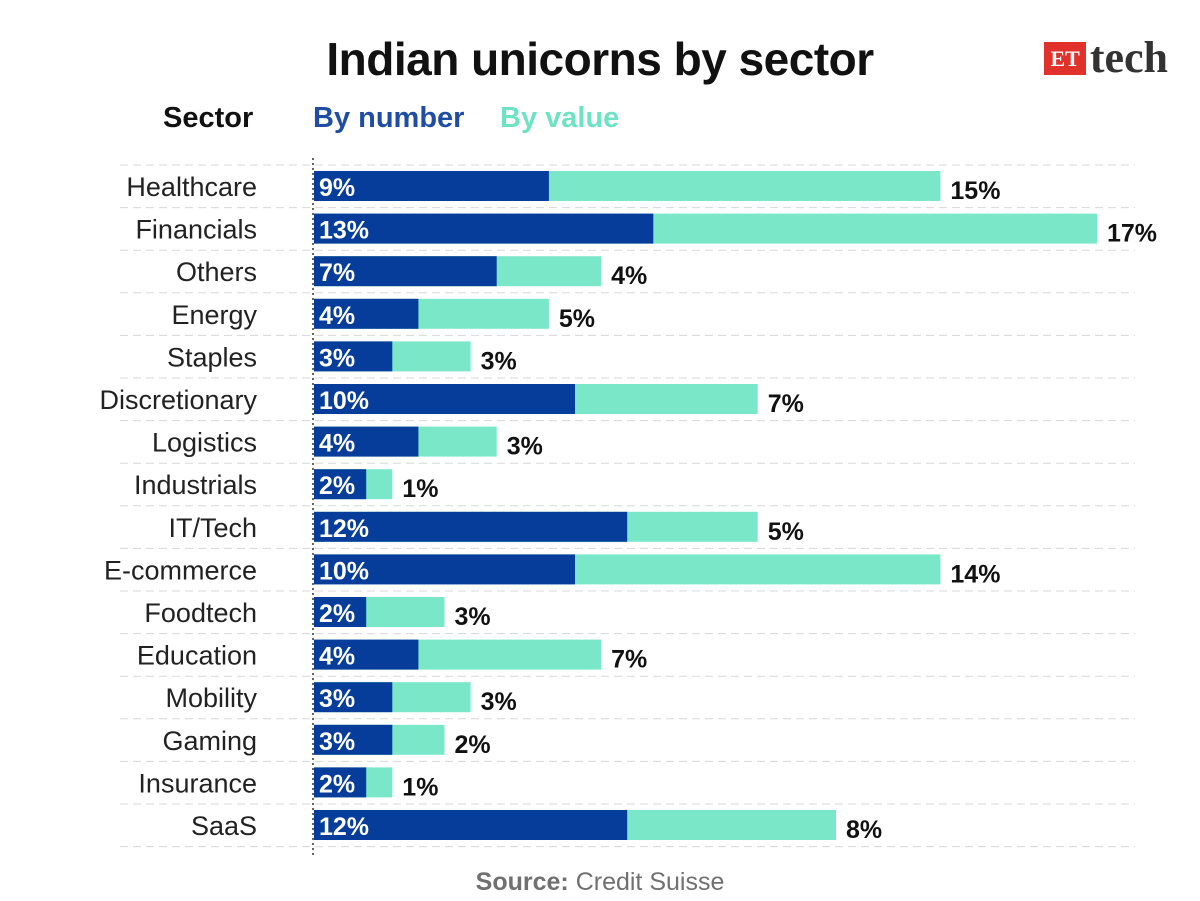 The image size is (1200, 901). I want to click on category-label: Education, so click(197, 656).